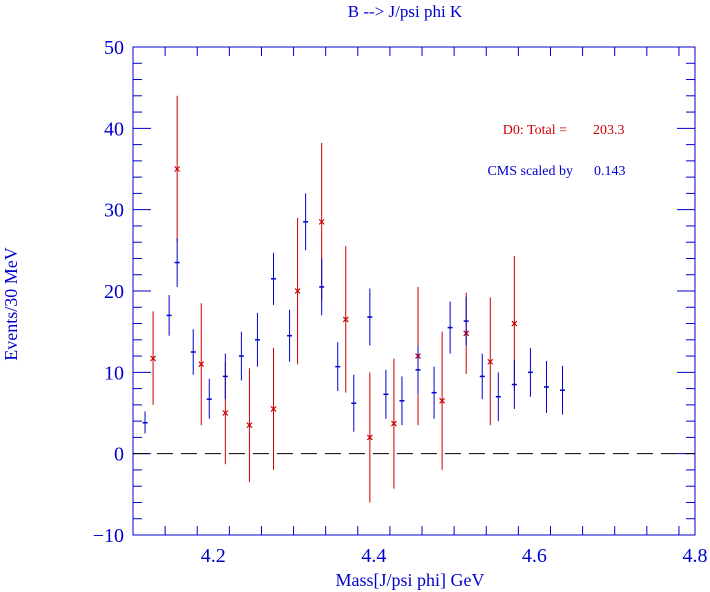  What do you see at coordinates (410, 580) in the screenshot?
I see `x-axis-label: Mass[J/psi phi] GeV` at bounding box center [410, 580].